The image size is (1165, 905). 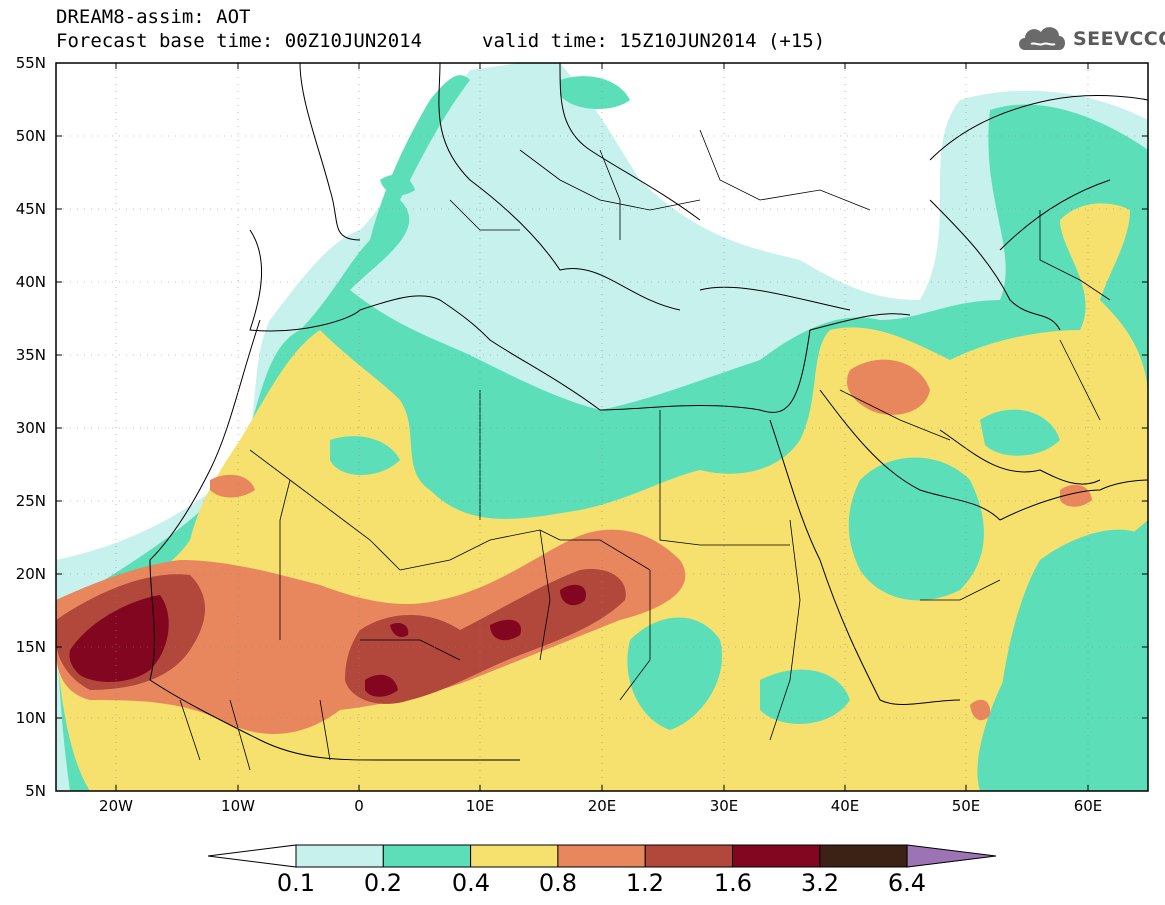 I want to click on valid-time: valid time: 15Z10JUN2014 (+15), so click(x=654, y=41).